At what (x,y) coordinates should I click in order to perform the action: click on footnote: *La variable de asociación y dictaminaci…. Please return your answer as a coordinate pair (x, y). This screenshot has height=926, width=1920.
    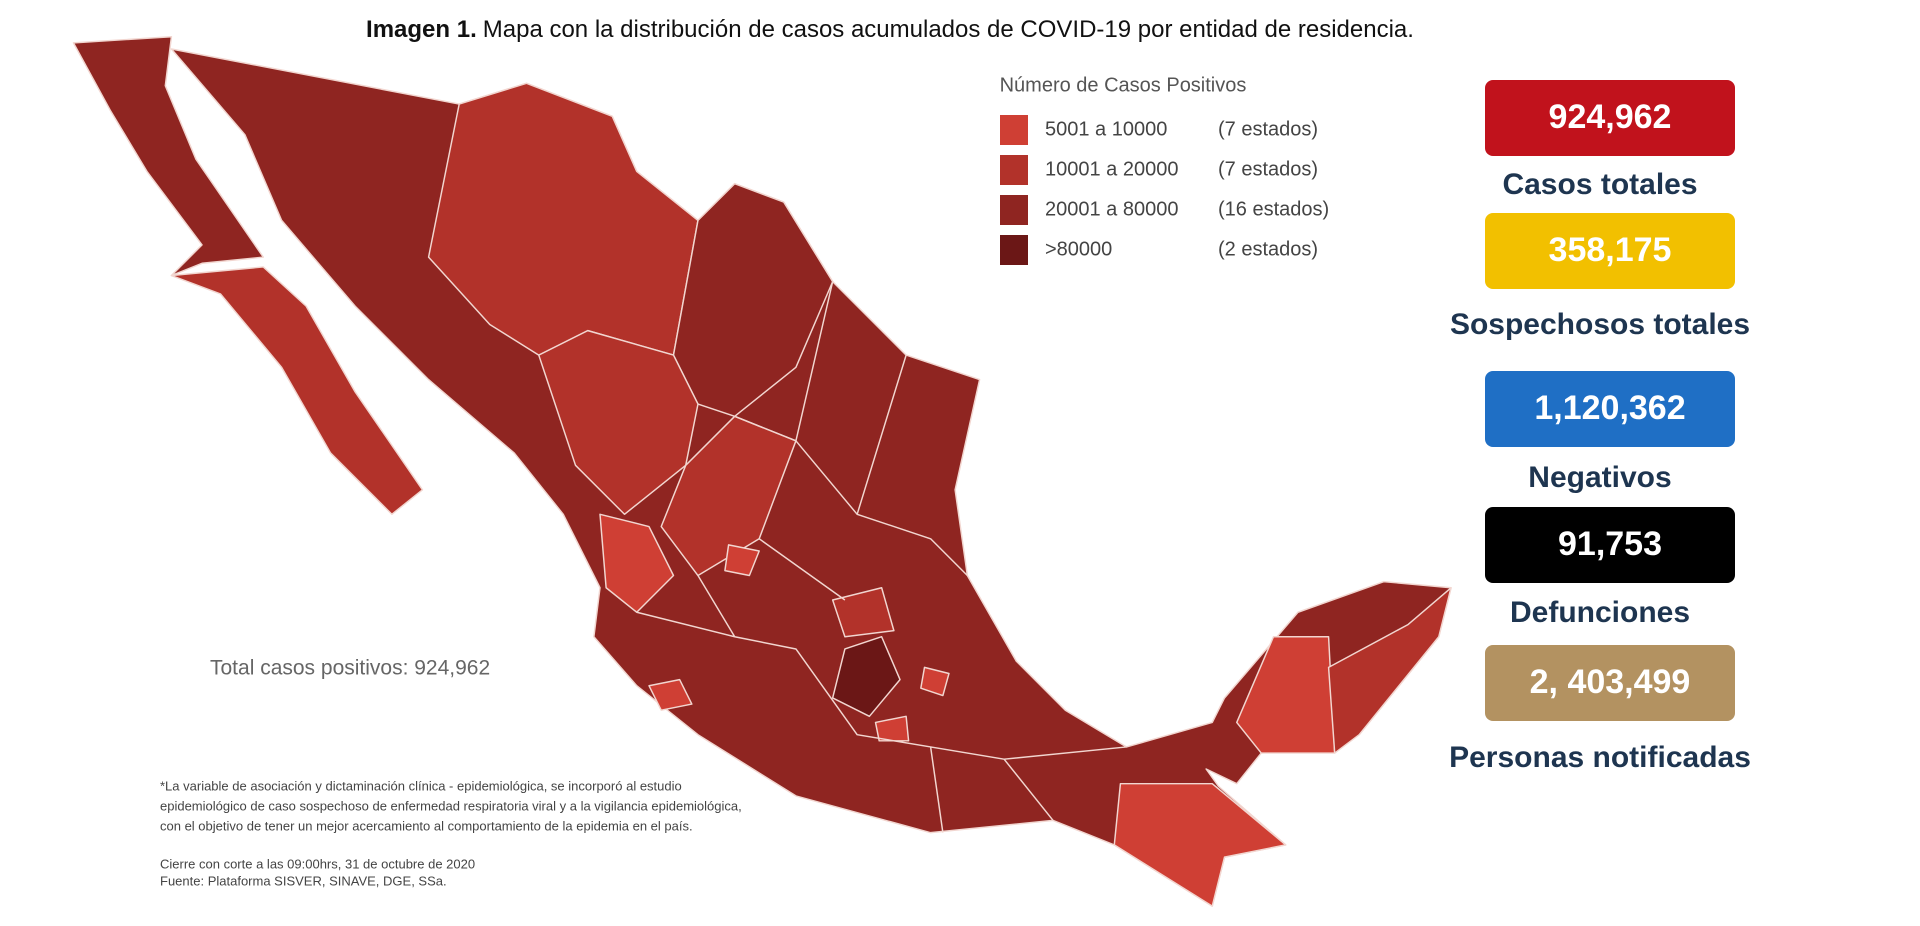
    Looking at the image, I should click on (451, 833).